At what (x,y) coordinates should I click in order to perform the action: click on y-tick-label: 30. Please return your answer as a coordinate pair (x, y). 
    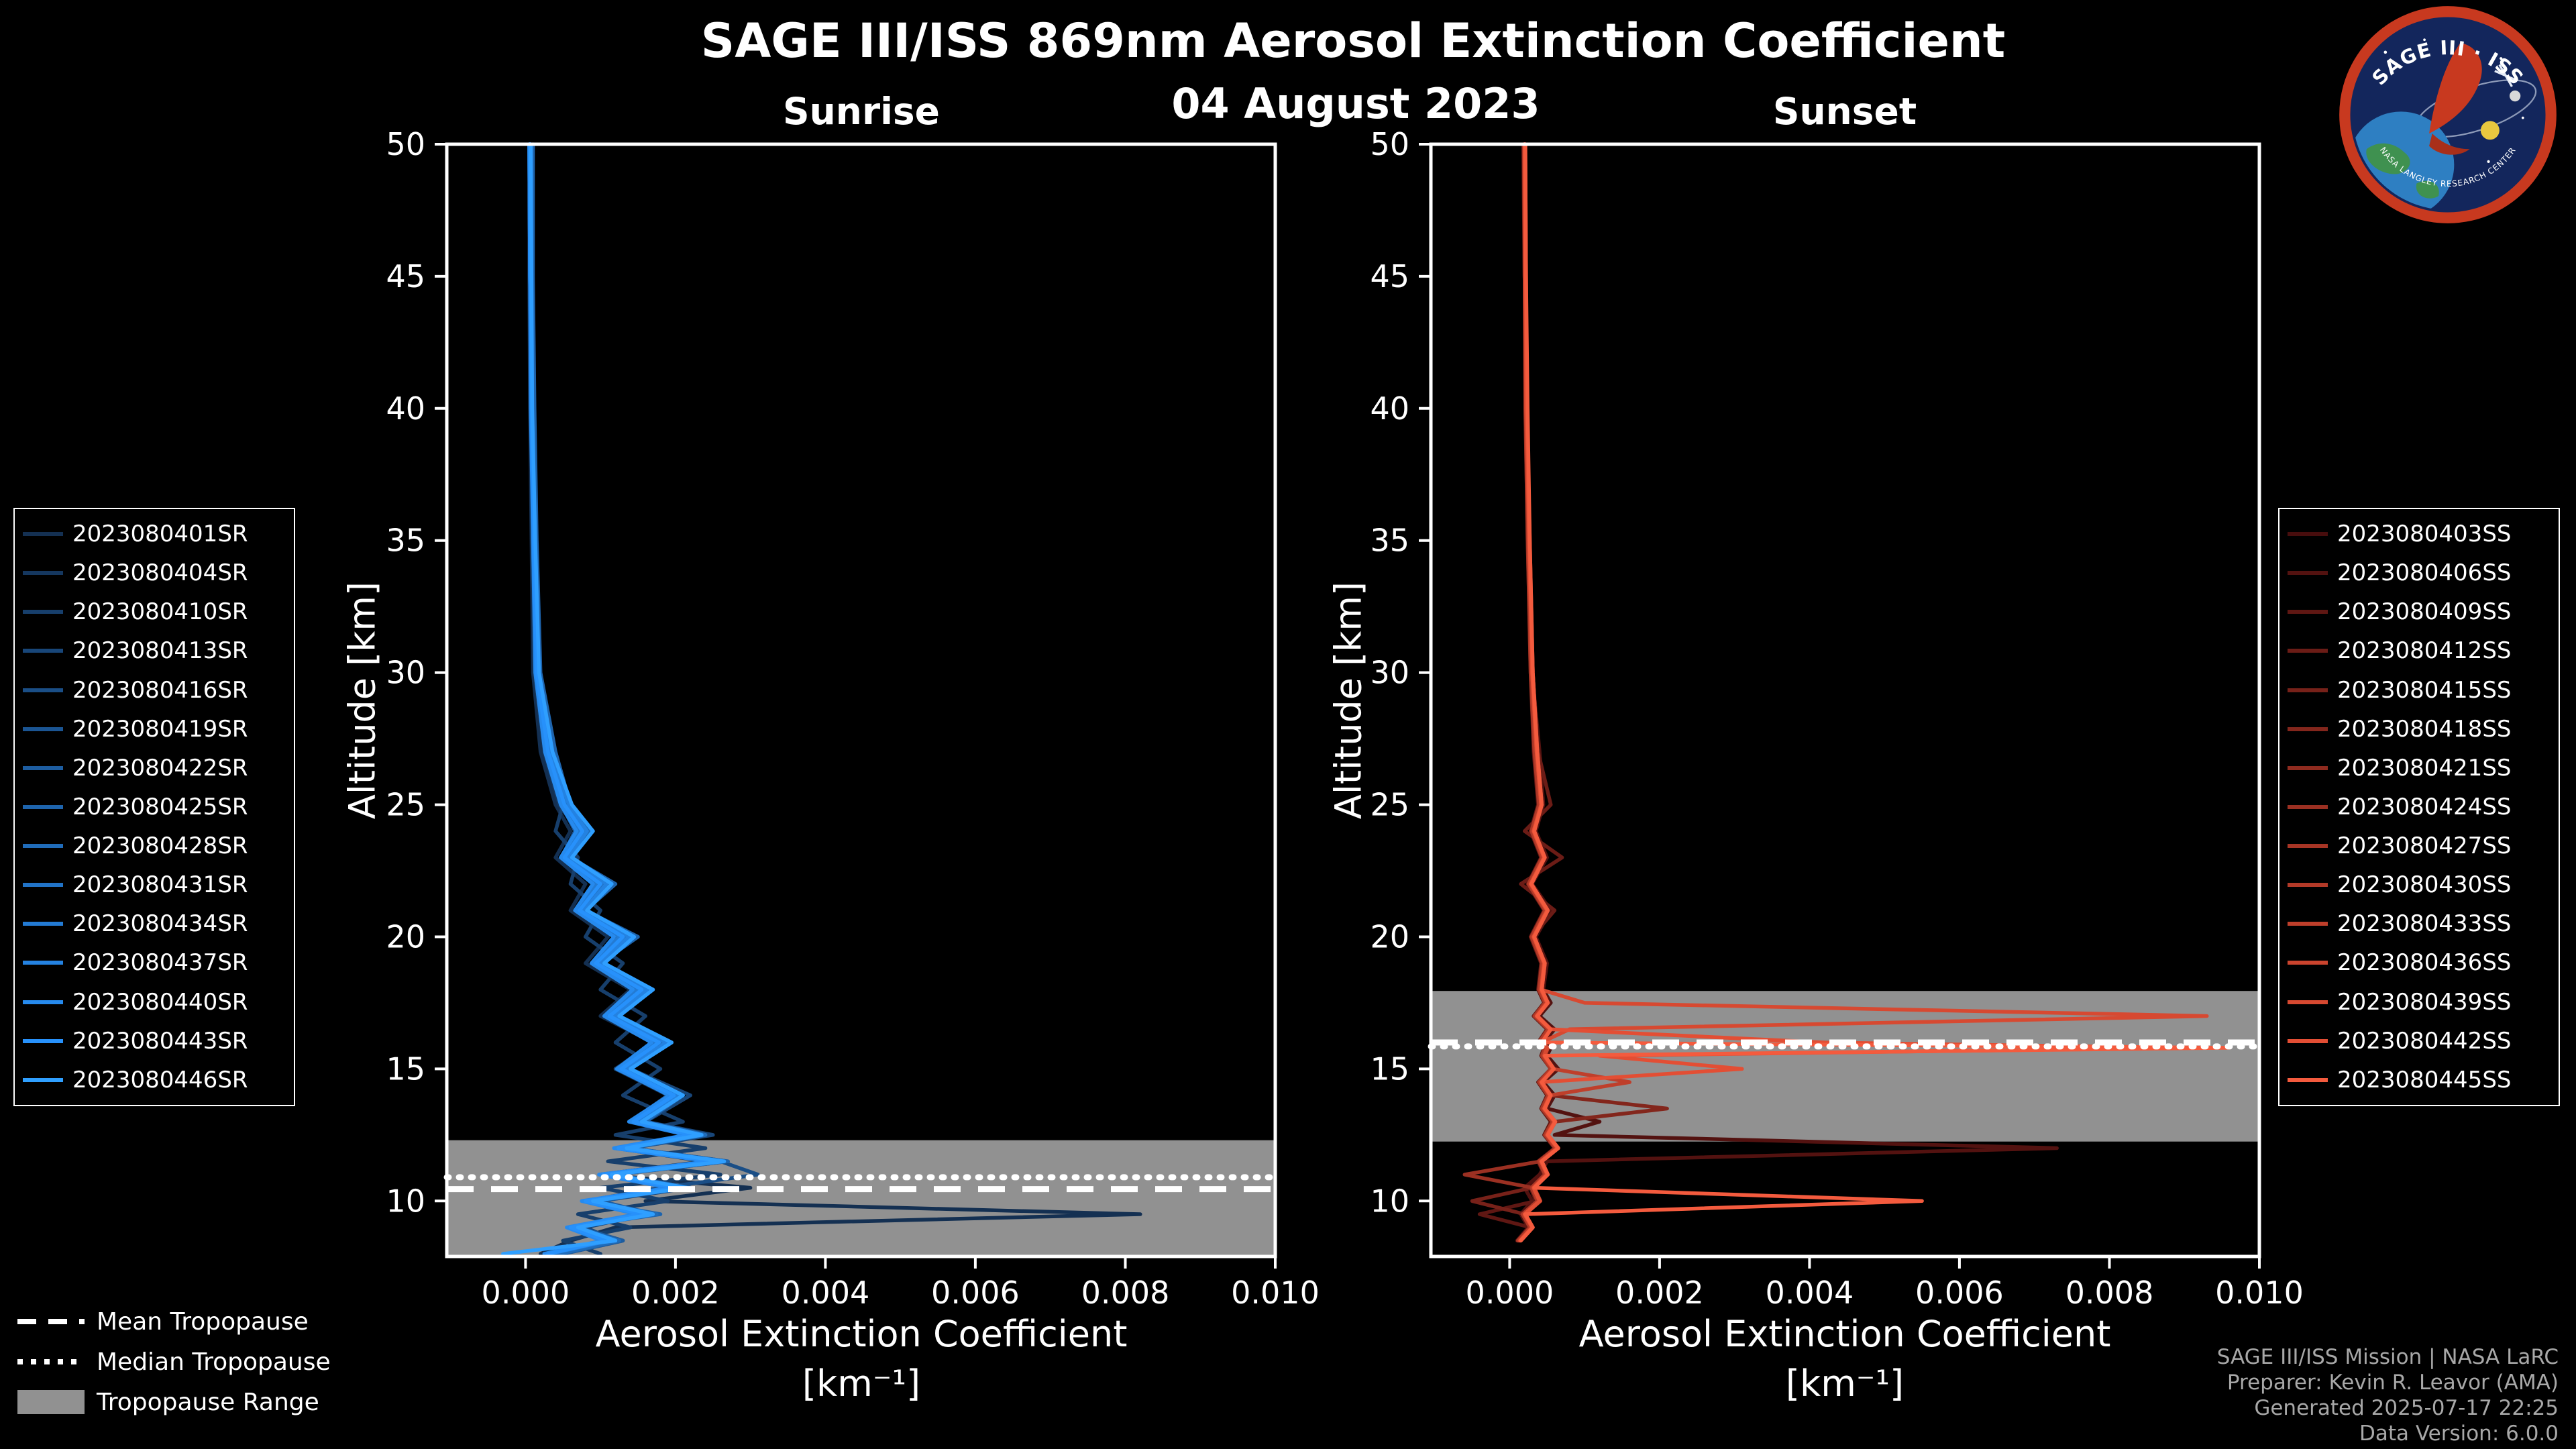
    Looking at the image, I should click on (405, 673).